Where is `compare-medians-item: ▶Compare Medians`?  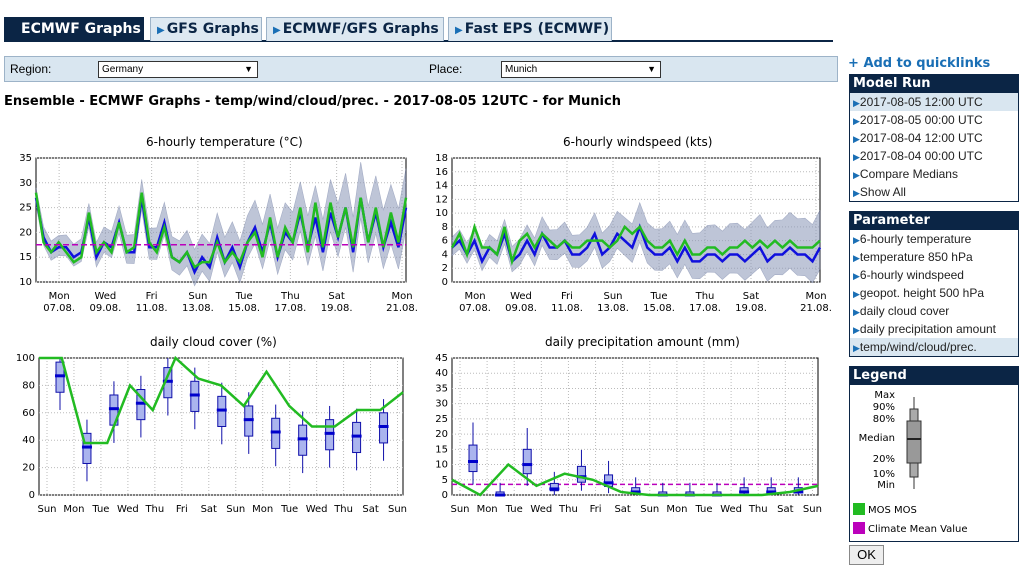
compare-medians-item: ▶Compare Medians is located at coordinates (934, 174).